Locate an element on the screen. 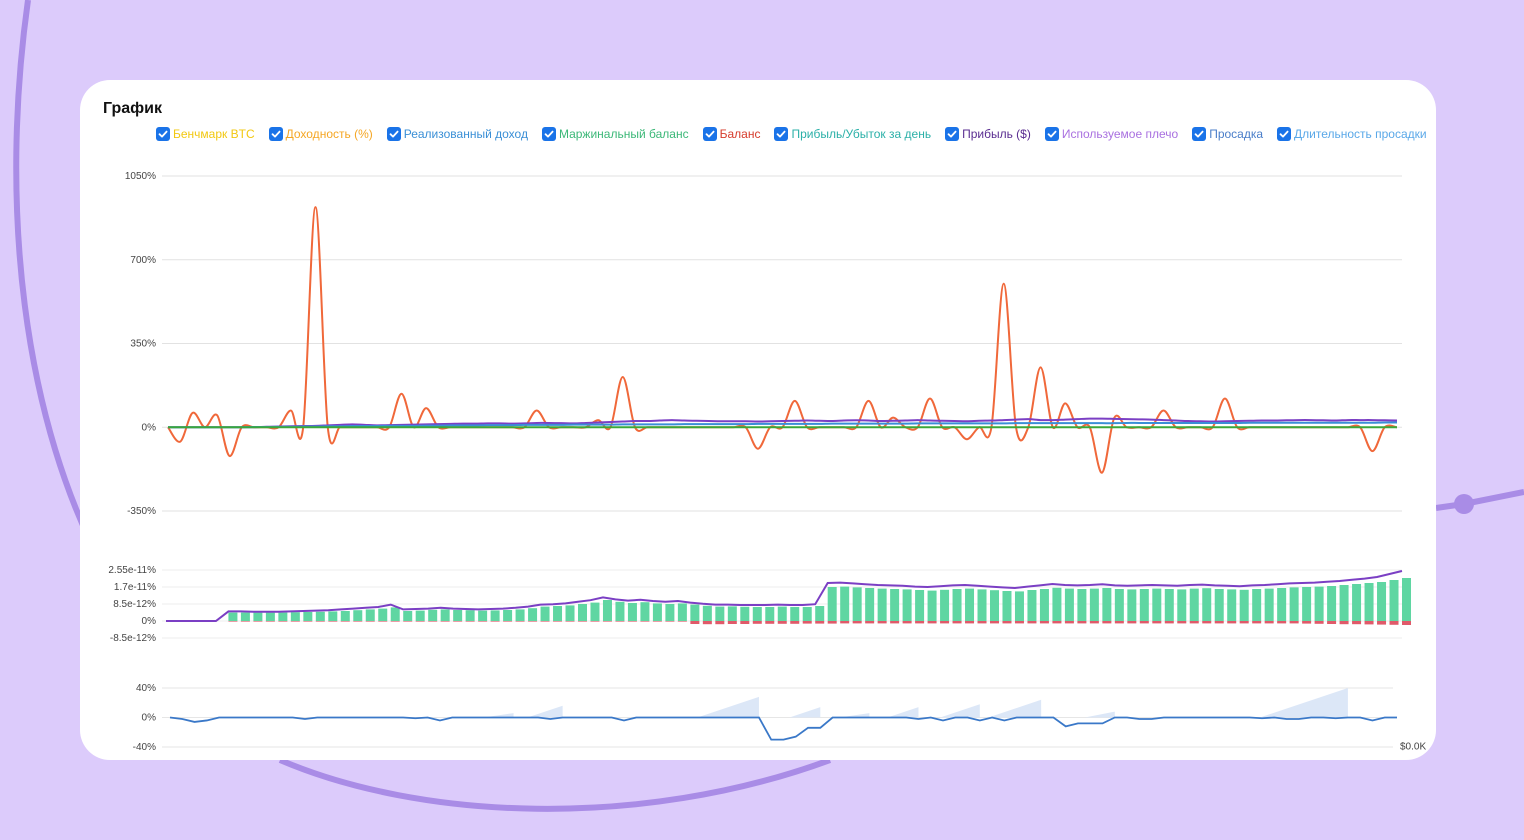  legend-item: Доходность (%) is located at coordinates (320, 134).